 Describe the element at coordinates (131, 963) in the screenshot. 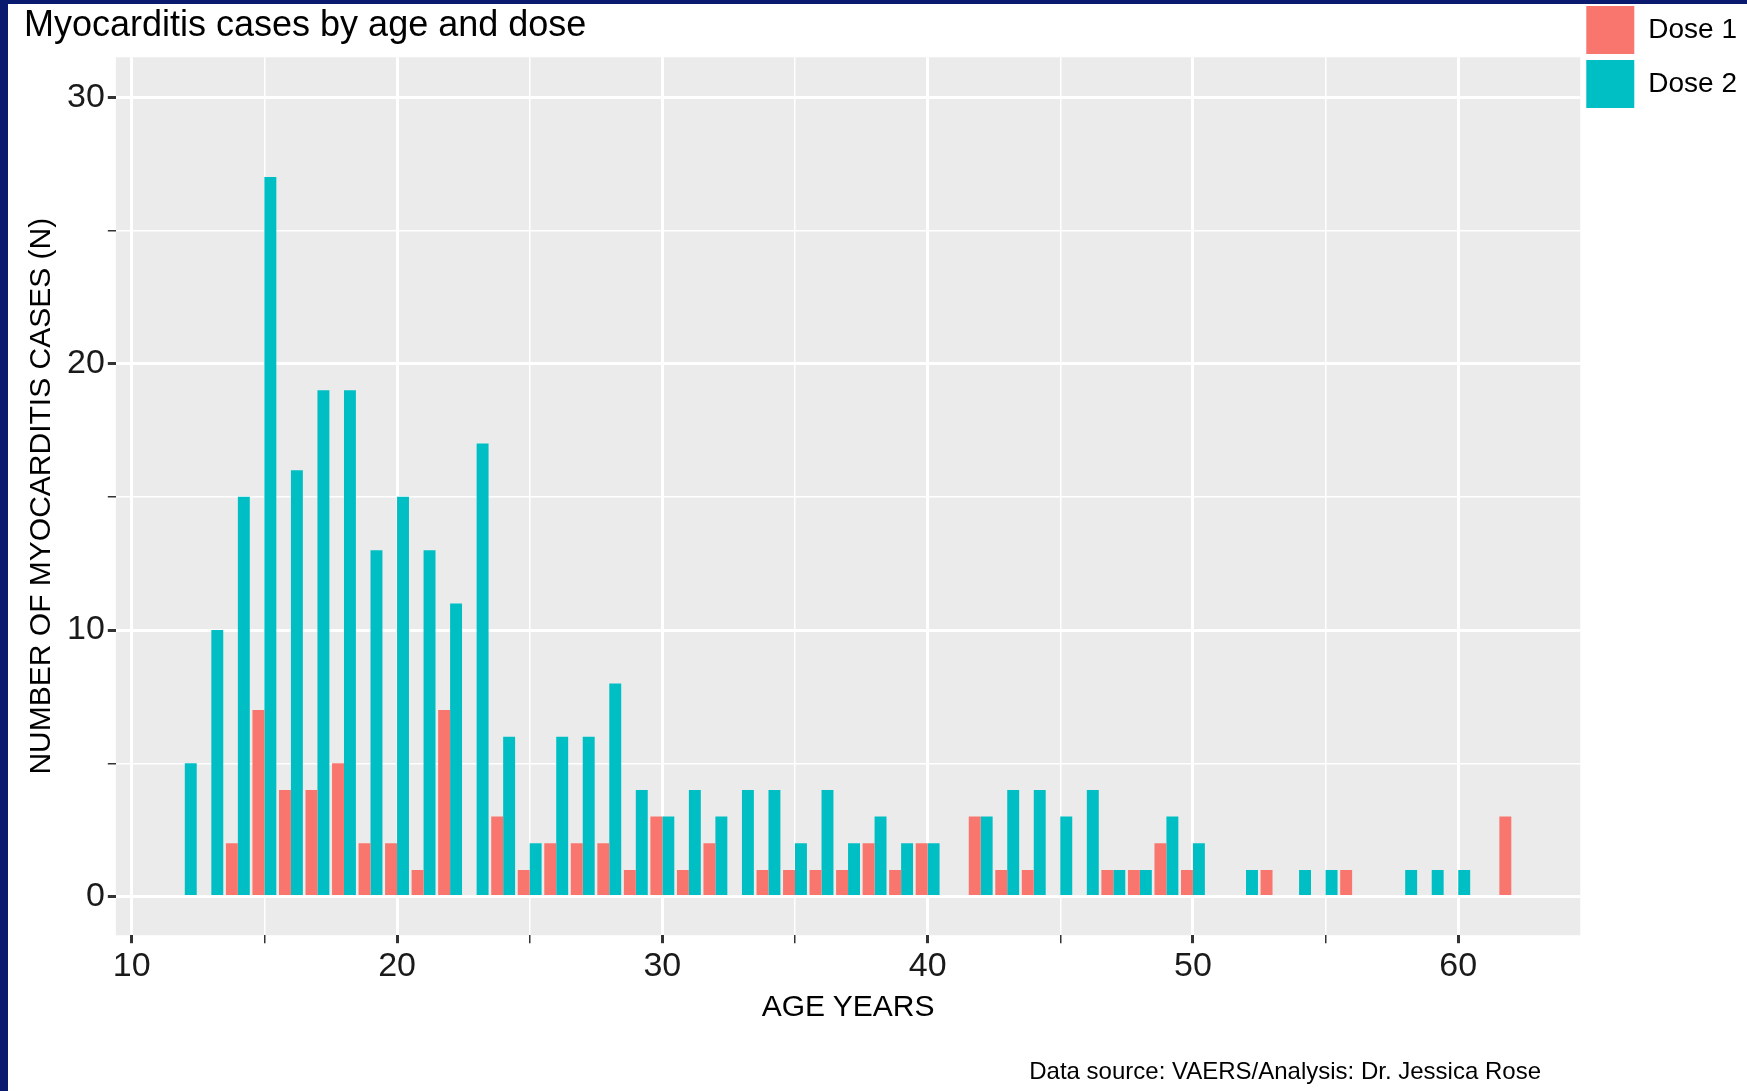

I see `x-tick-label: 10` at that location.